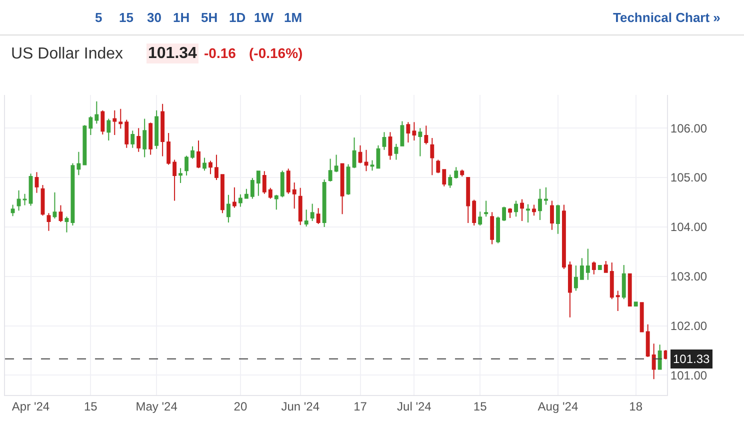 The image size is (744, 428). Describe the element at coordinates (689, 375) in the screenshot. I see `y-tick-label: 101.00` at that location.